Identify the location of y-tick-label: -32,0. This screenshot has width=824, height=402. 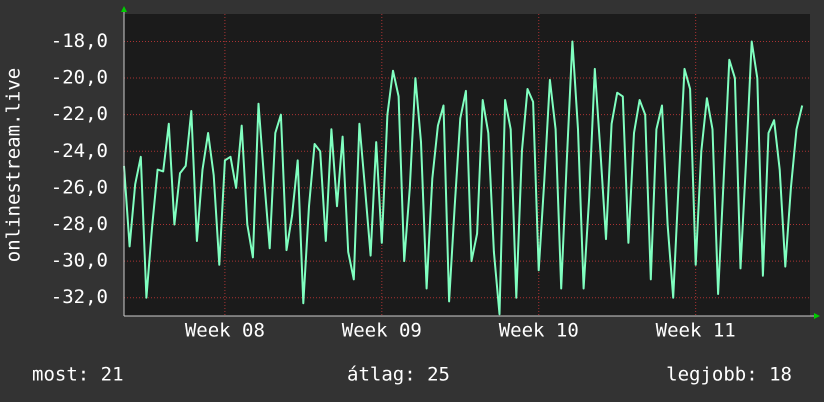
(79, 297).